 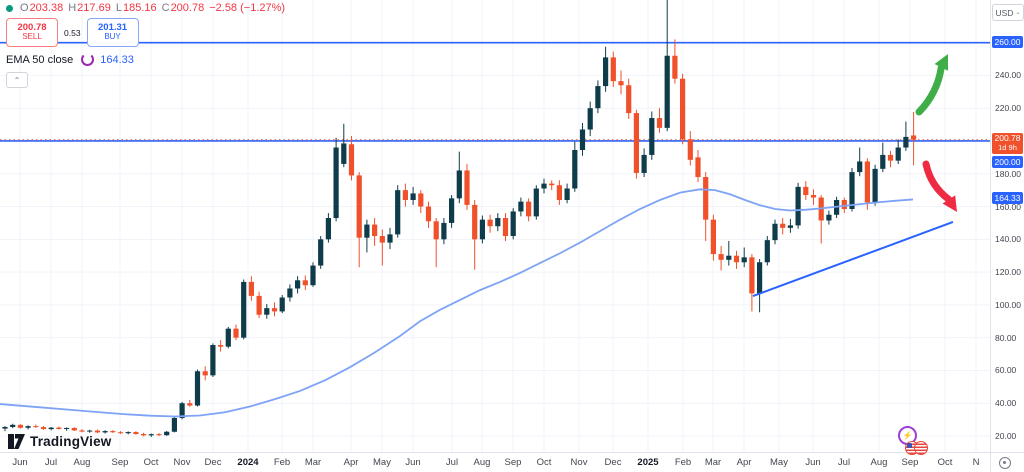 What do you see at coordinates (939, 186) in the screenshot?
I see `bearish-arrow` at bounding box center [939, 186].